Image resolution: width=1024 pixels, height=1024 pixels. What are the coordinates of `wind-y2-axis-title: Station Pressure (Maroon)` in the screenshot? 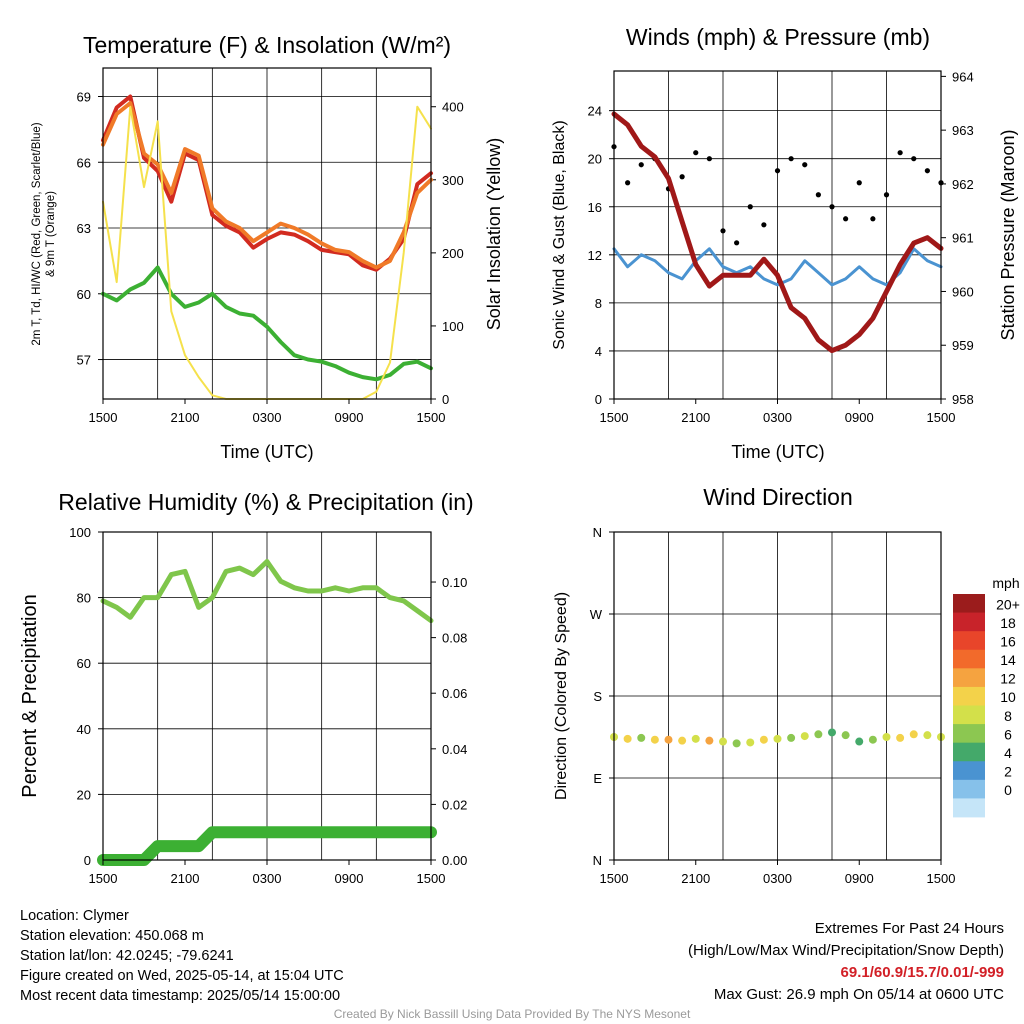 It's located at (1008, 234).